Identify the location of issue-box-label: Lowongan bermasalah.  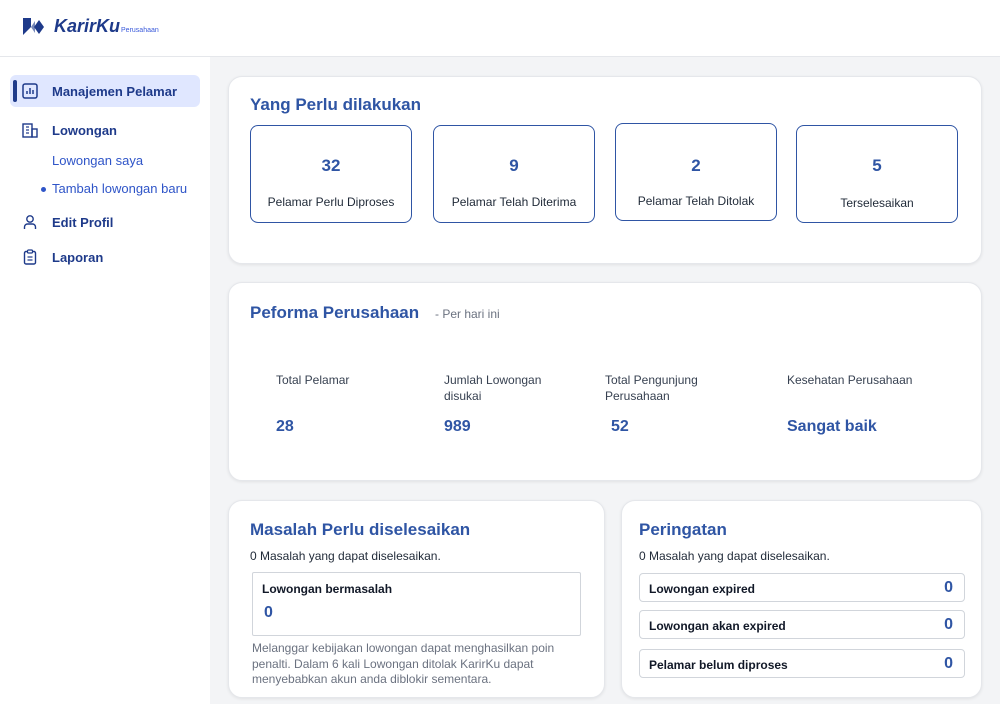
(327, 589).